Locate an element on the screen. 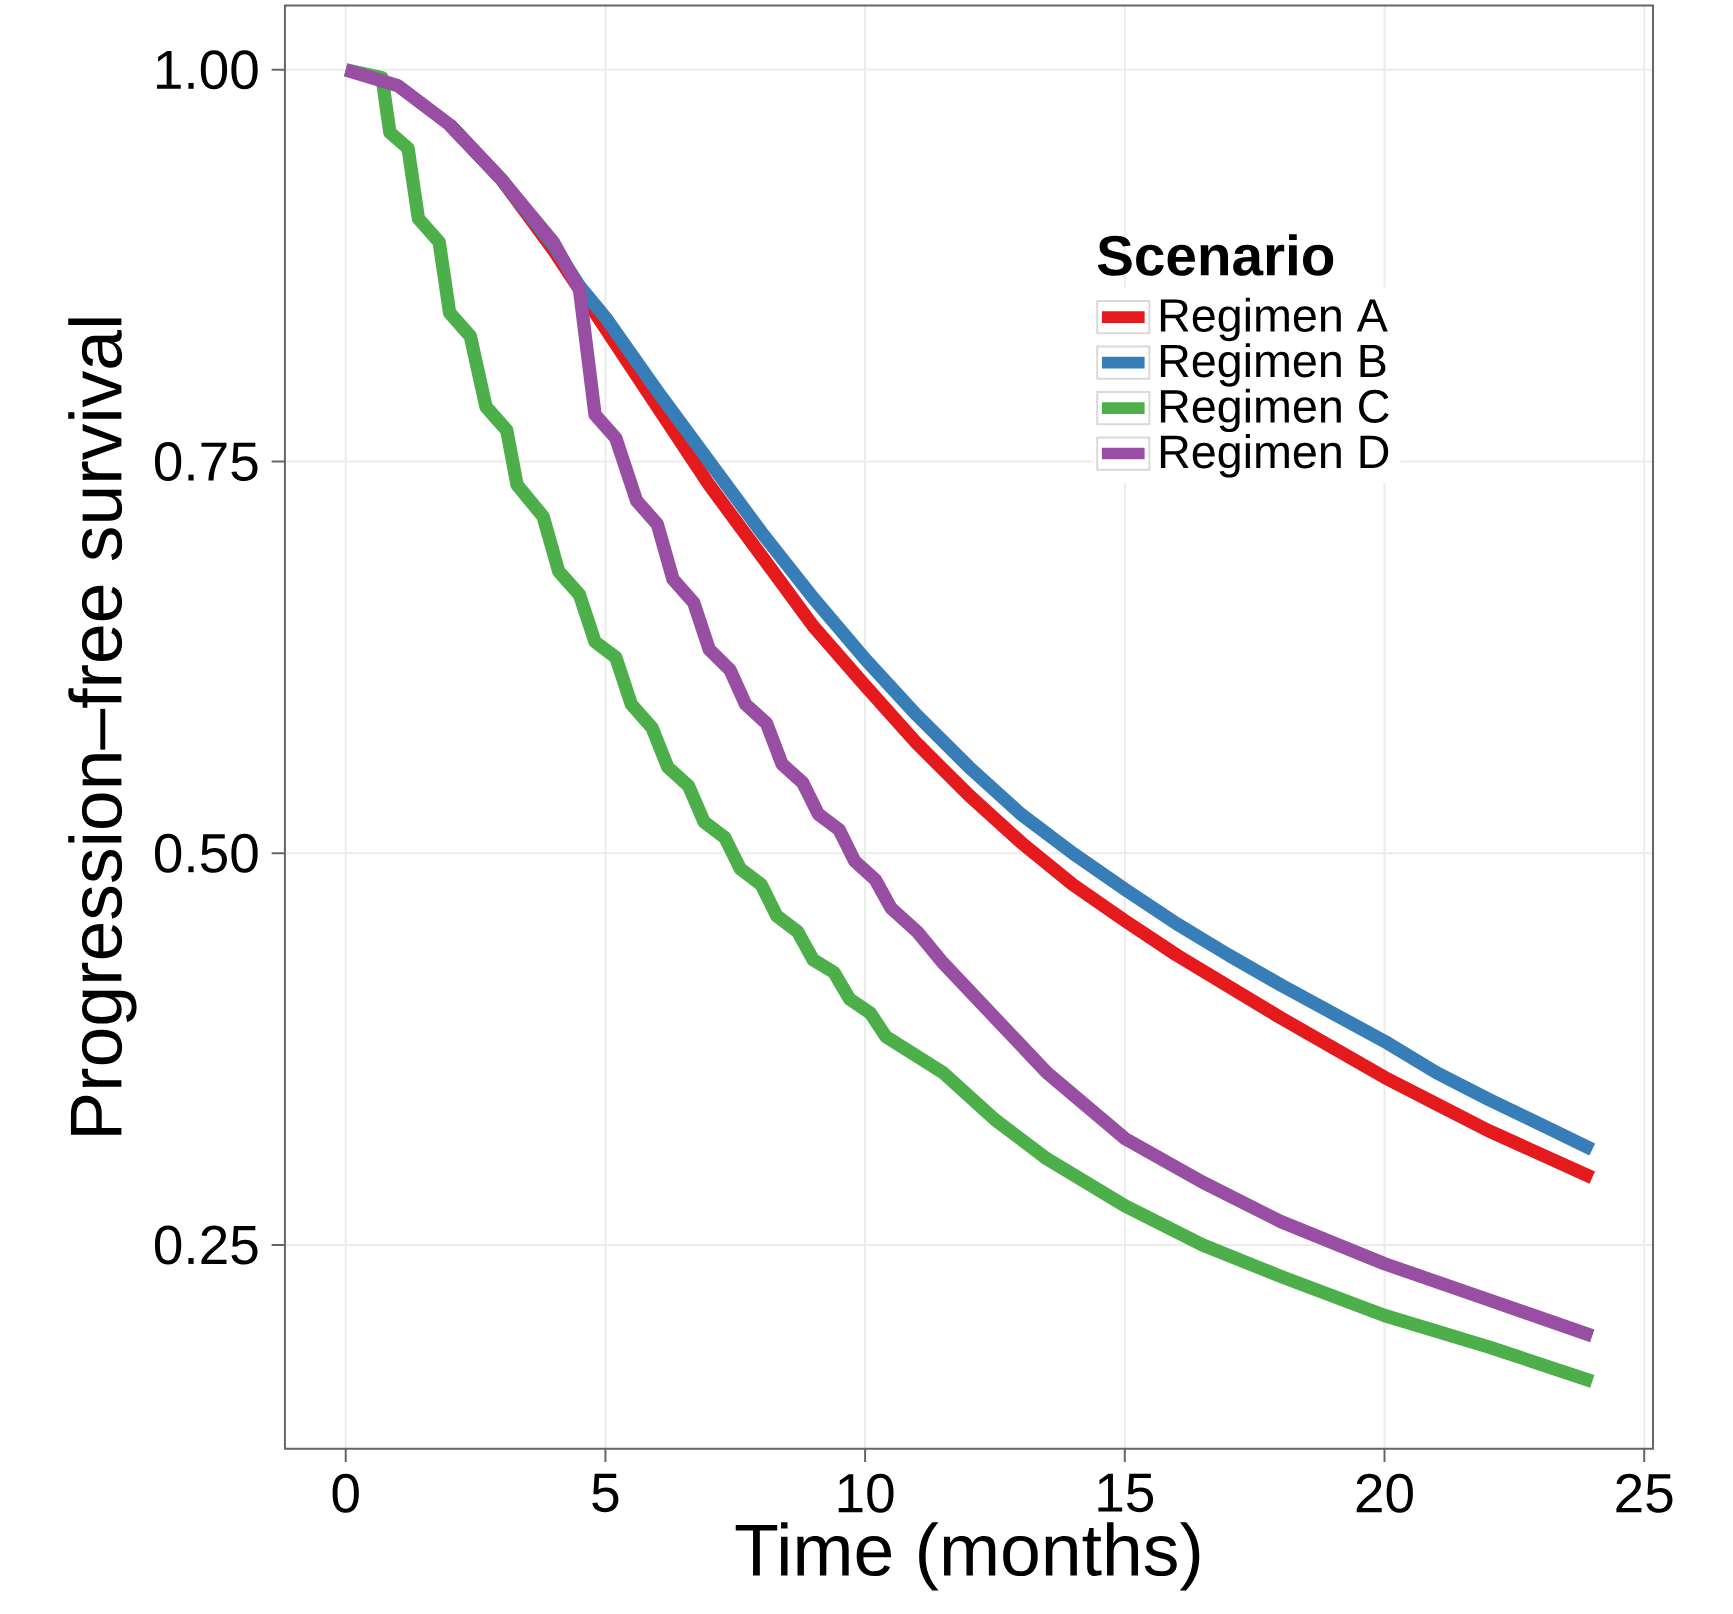 The image size is (1733, 1614). x-tick-label: 0 is located at coordinates (345, 1493).